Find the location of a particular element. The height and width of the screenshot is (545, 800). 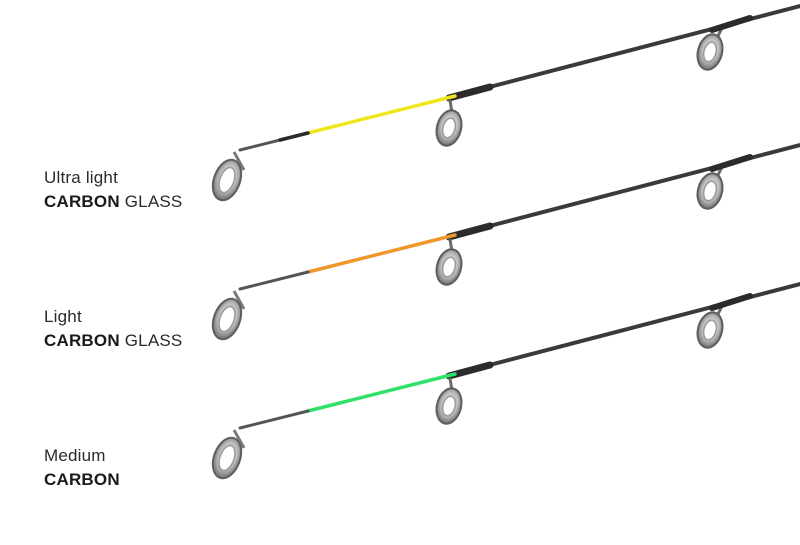

tip-name: Ultra light is located at coordinates (81, 177).